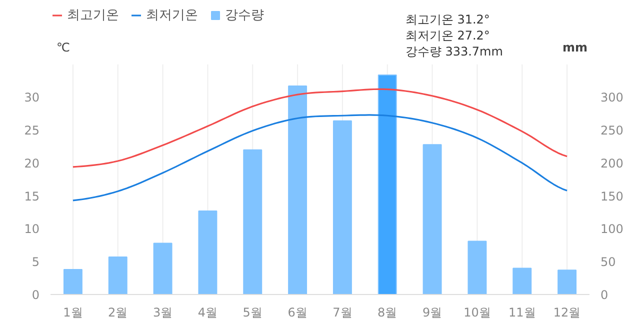 Image resolution: width=639 pixels, height=324 pixels. I want to click on y-tick-label: 15, so click(32, 196).